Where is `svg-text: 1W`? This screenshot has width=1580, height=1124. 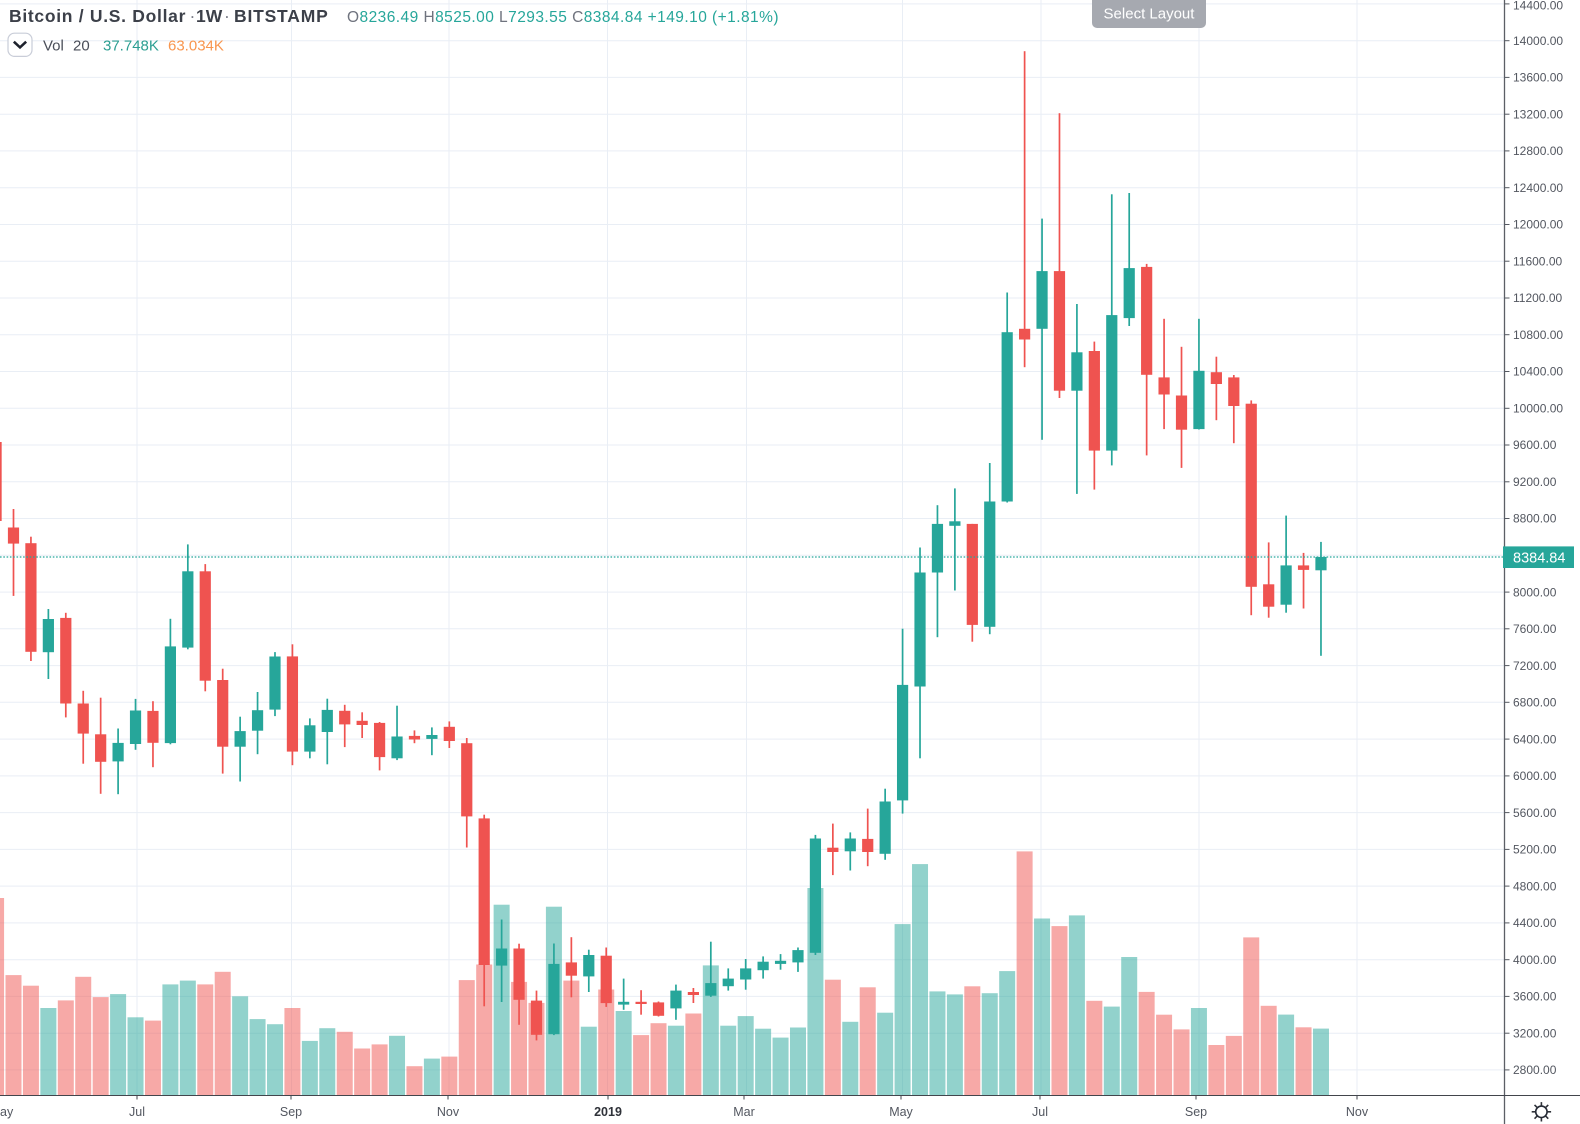
svg-text: 1W is located at coordinates (209, 16).